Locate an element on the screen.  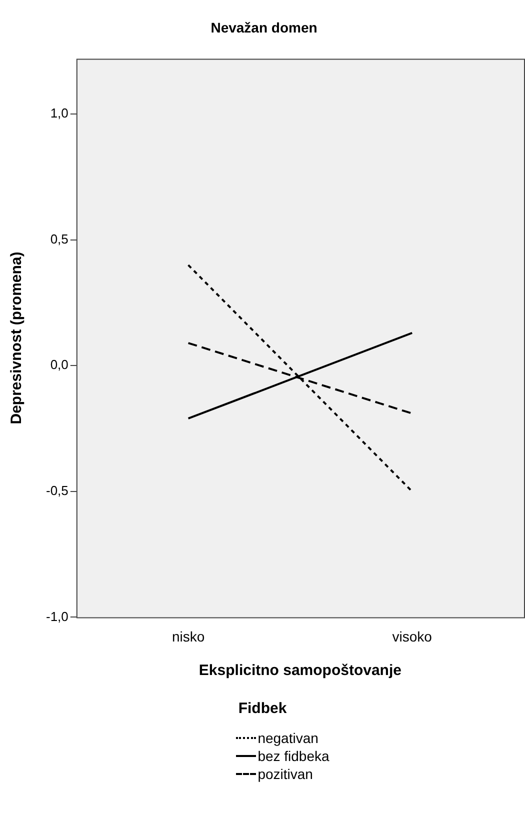
legend-label: pozitivan is located at coordinates (285, 774).